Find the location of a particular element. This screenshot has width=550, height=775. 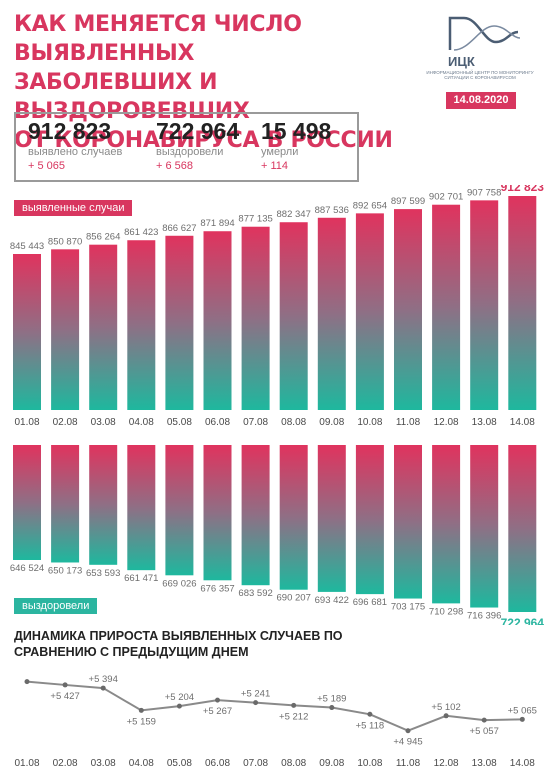

line-series is located at coordinates (274, 706).